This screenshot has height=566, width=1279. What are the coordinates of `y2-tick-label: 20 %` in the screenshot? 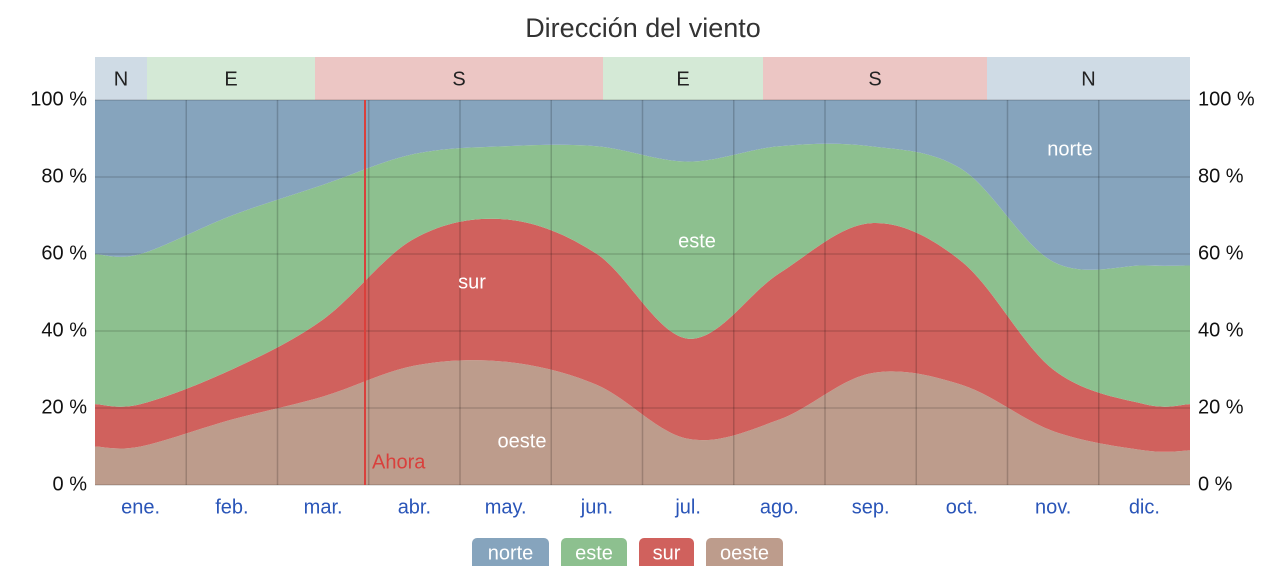 It's located at (1221, 407).